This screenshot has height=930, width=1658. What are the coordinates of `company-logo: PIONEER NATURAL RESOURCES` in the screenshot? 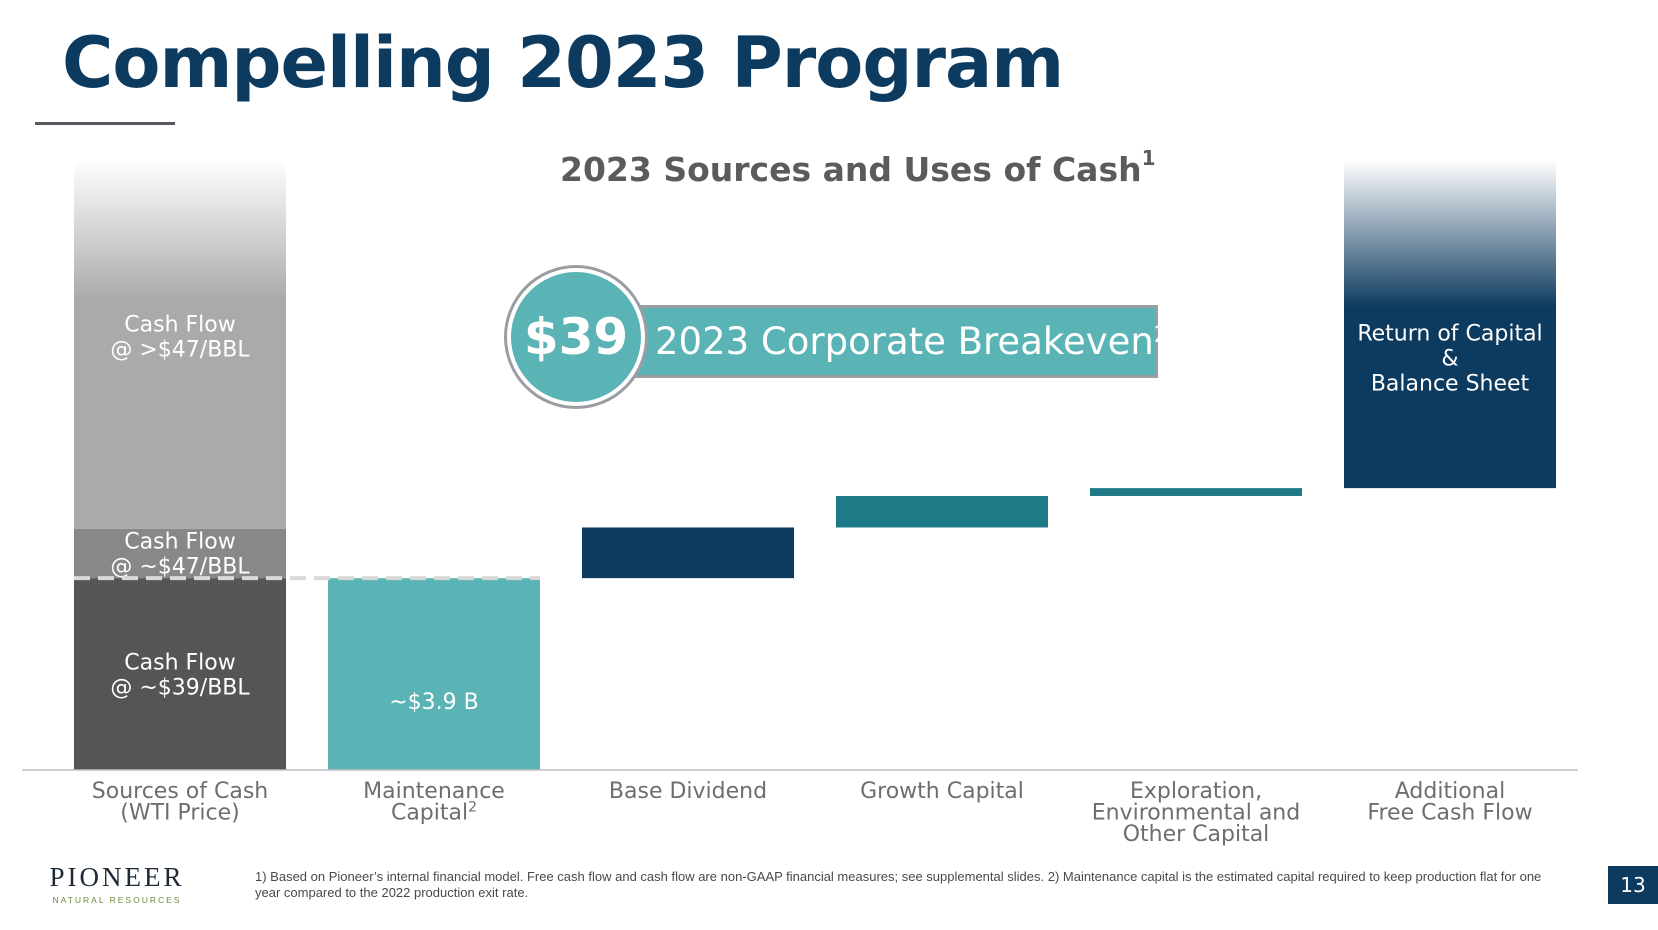 It's located at (117, 883).